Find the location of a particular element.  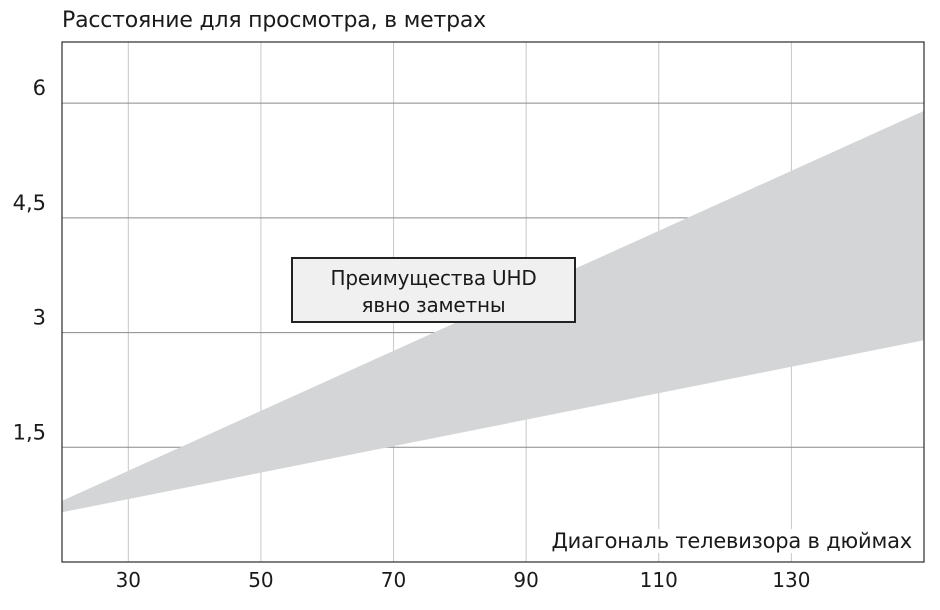

x-tick-labels: 30 50 70 90 110 130 is located at coordinates (463, 580).